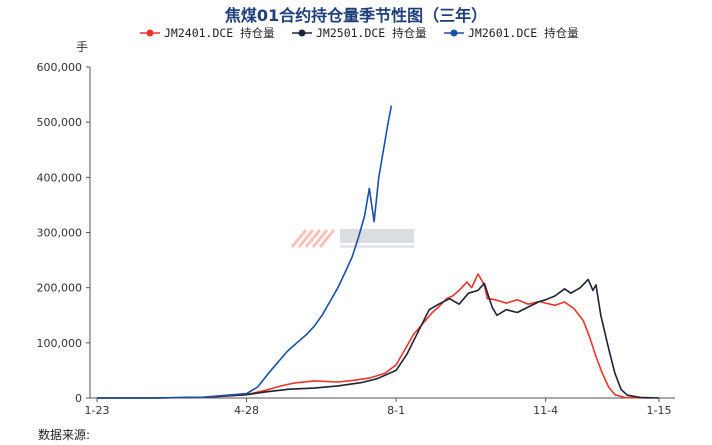  I want to click on y-tick-label: 600,000, so click(60, 67).